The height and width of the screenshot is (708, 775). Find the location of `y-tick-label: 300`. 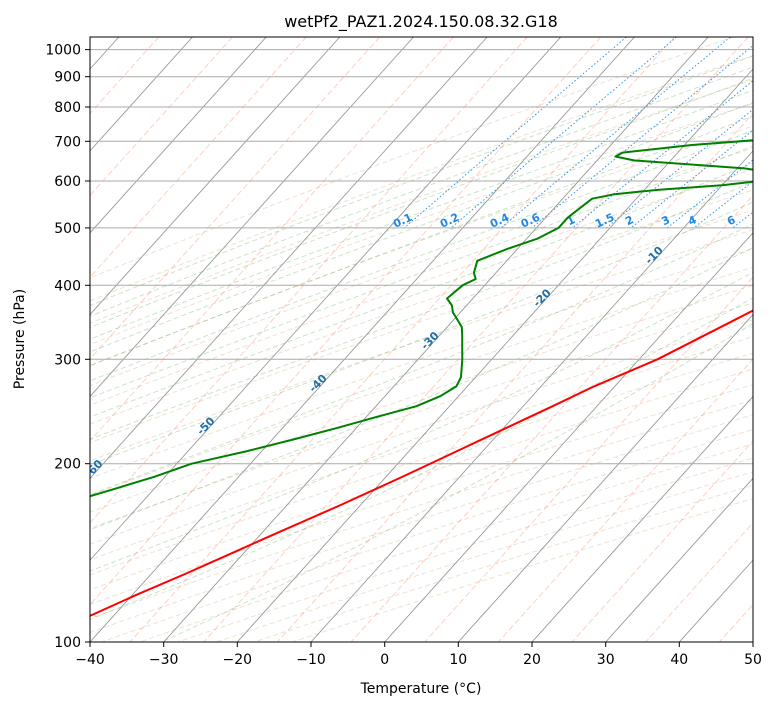

y-tick-label: 300 is located at coordinates (67, 360).